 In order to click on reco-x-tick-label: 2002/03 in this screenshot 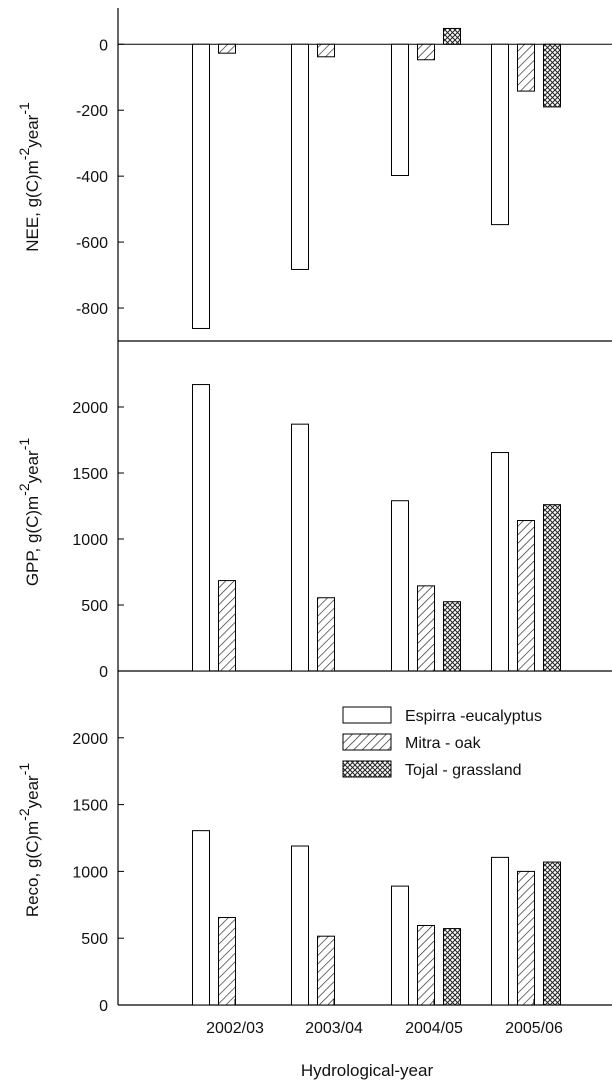, I will do `click(235, 1028)`.